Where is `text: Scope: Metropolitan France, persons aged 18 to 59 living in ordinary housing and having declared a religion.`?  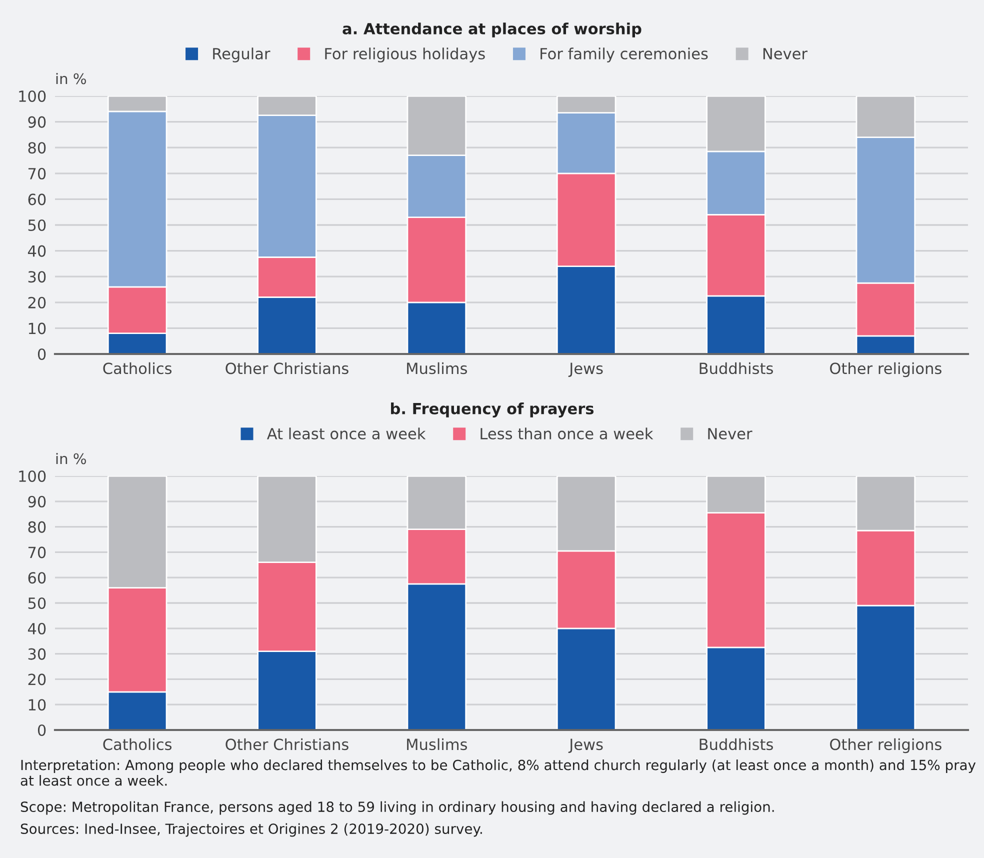 text: Scope: Metropolitan France, persons aged 18 to 59 living in ordinary housing and having declared a religion. is located at coordinates (397, 808).